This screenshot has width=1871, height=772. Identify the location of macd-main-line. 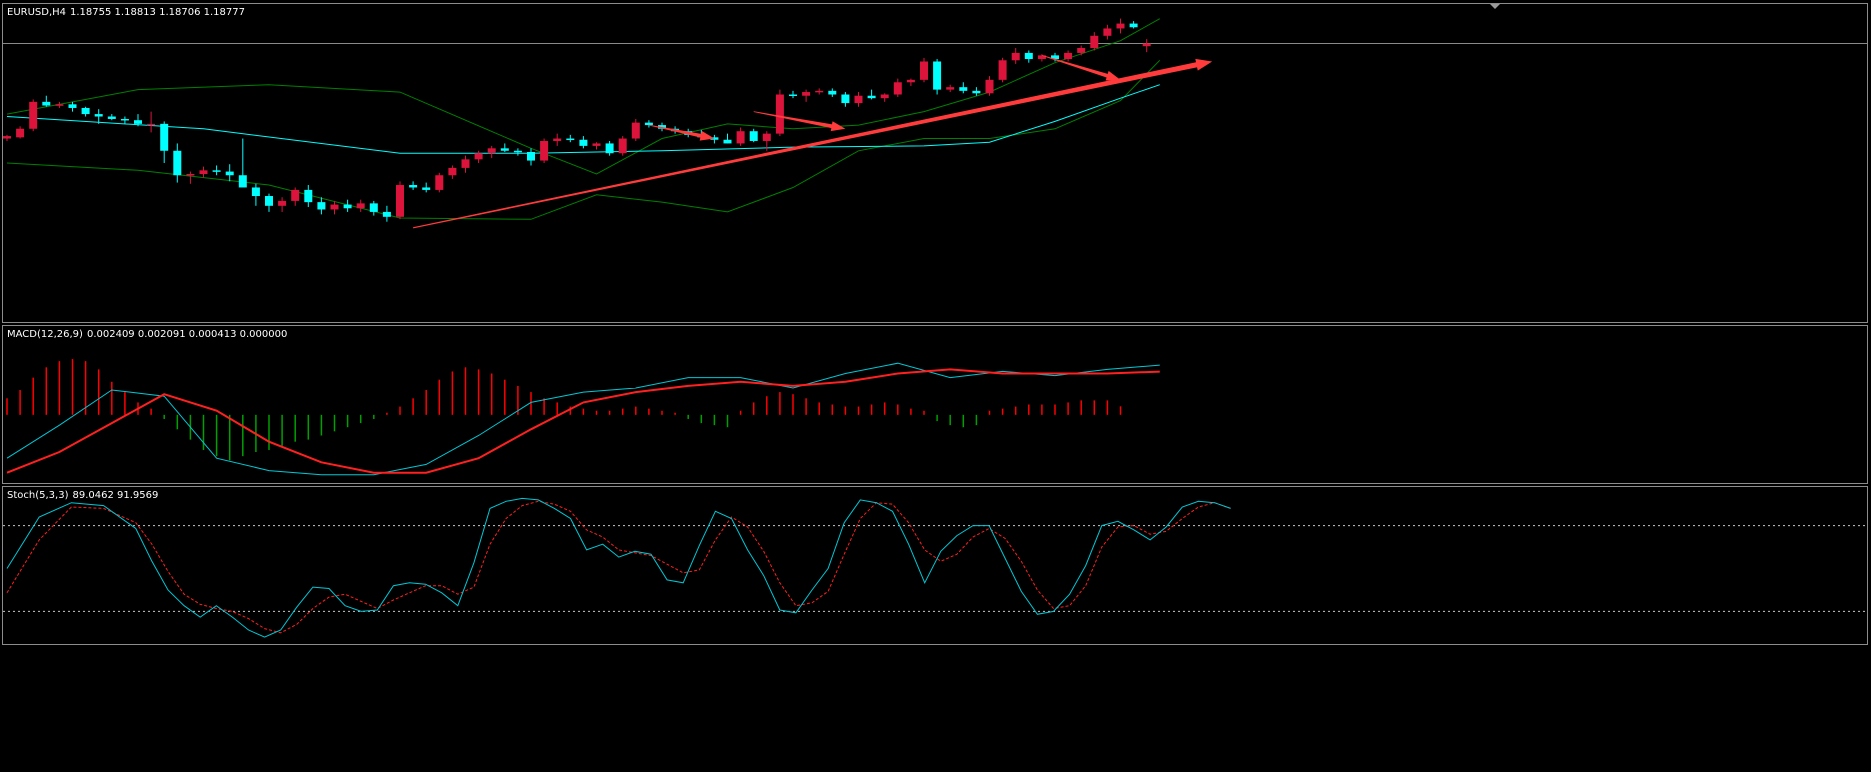
(583, 419).